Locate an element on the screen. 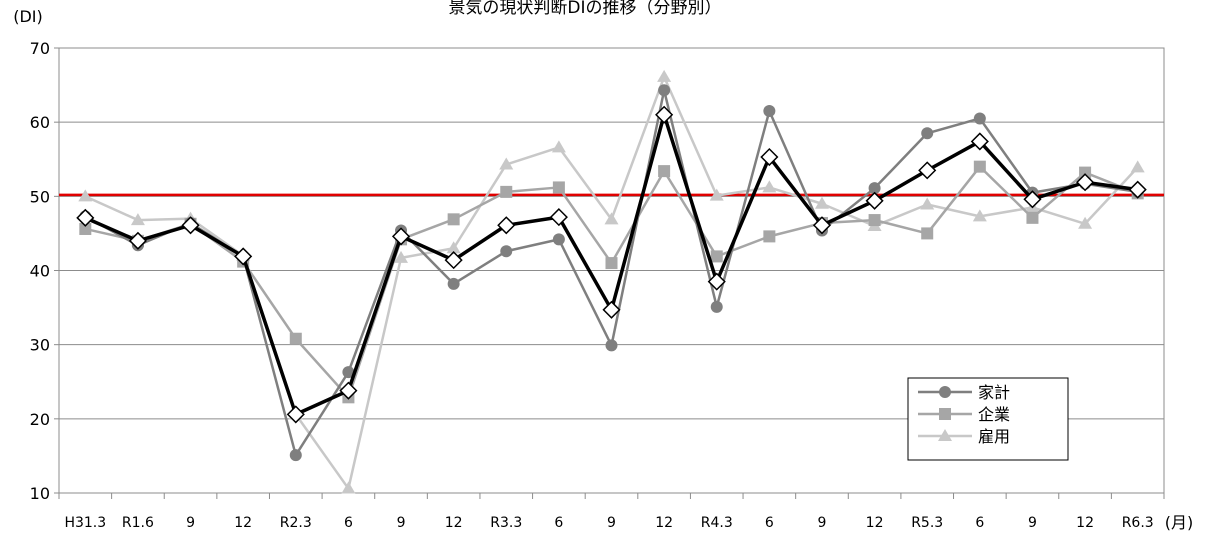 The image size is (1205, 538). legend-item: 雇用 is located at coordinates (964, 436).